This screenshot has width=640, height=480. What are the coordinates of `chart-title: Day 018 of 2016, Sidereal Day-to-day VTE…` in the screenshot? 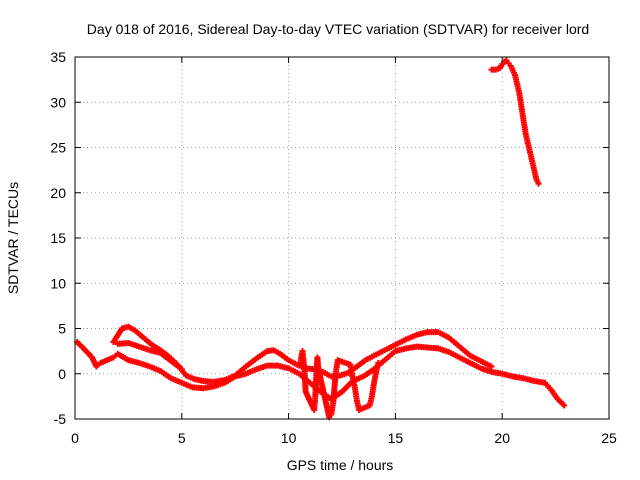 It's located at (338, 29).